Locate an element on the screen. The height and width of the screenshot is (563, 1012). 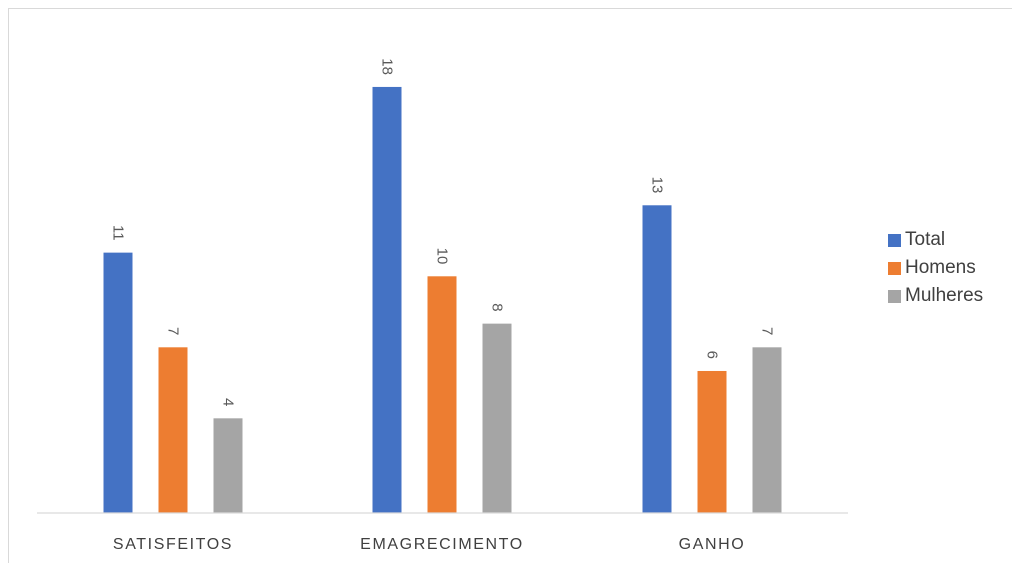
bar-mulheres-satisfeitos is located at coordinates (228, 465).